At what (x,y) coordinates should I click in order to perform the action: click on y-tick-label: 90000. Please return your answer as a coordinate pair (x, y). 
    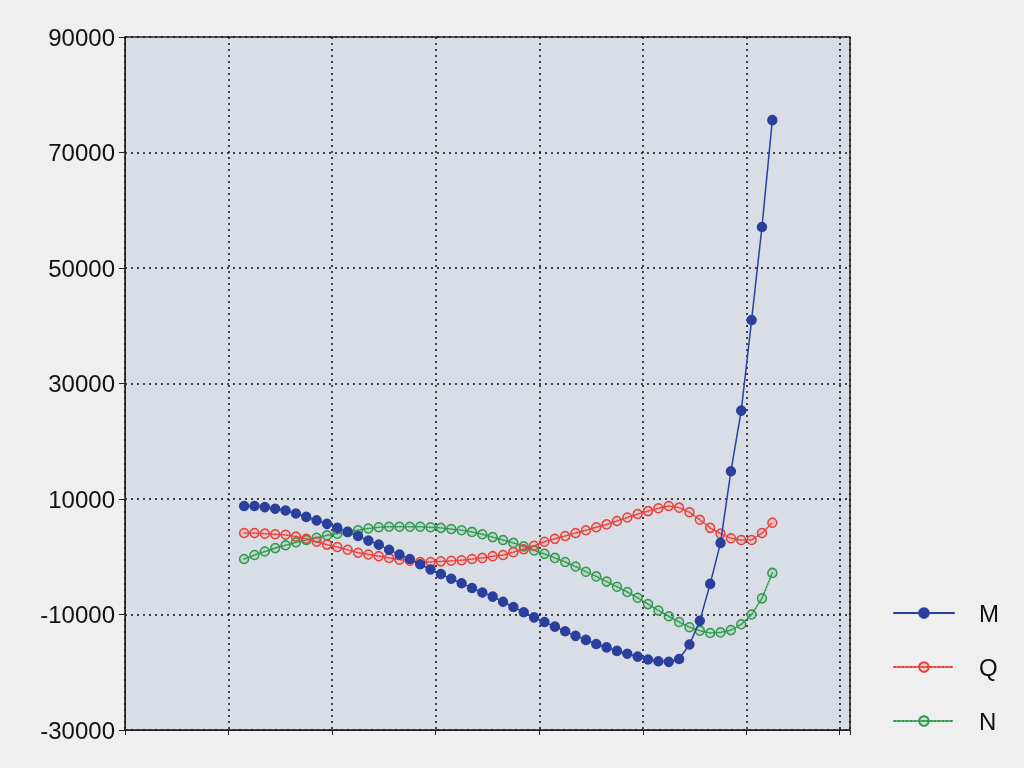
    Looking at the image, I should click on (81, 37).